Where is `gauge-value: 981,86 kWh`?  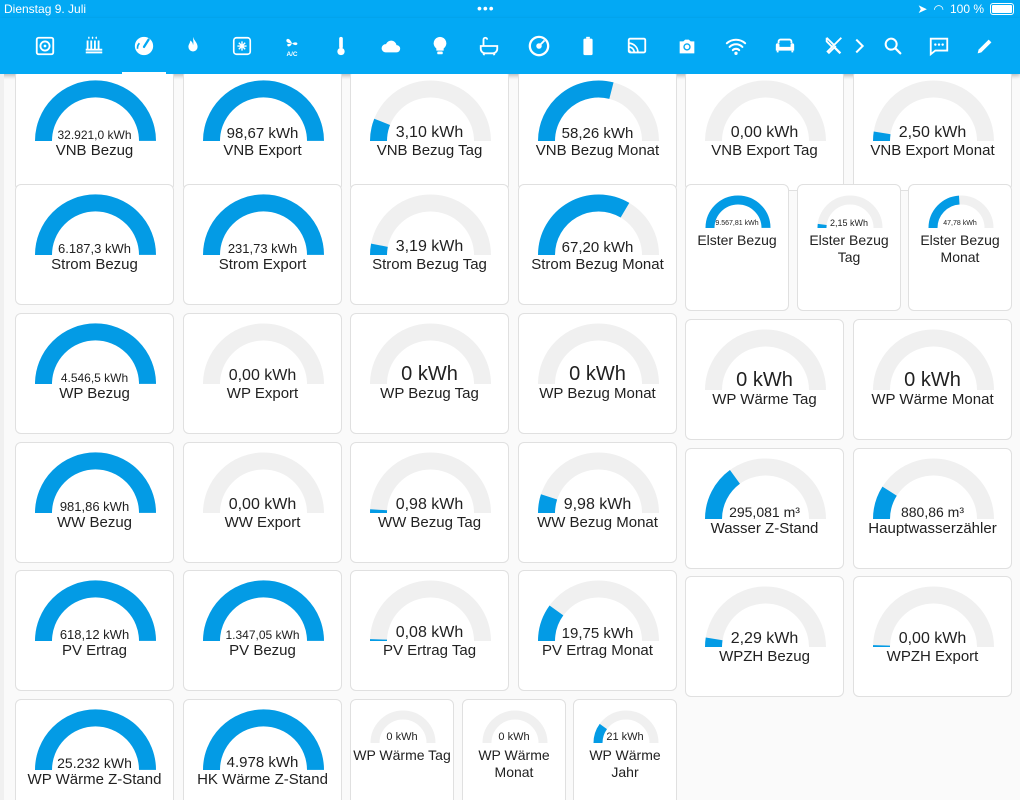 gauge-value: 981,86 kWh is located at coordinates (94, 506).